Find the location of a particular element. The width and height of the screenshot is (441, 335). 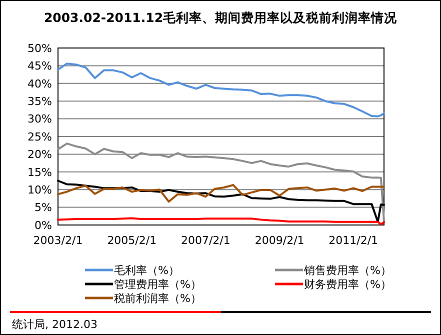

y-tick-label: 35% is located at coordinates (40, 101).